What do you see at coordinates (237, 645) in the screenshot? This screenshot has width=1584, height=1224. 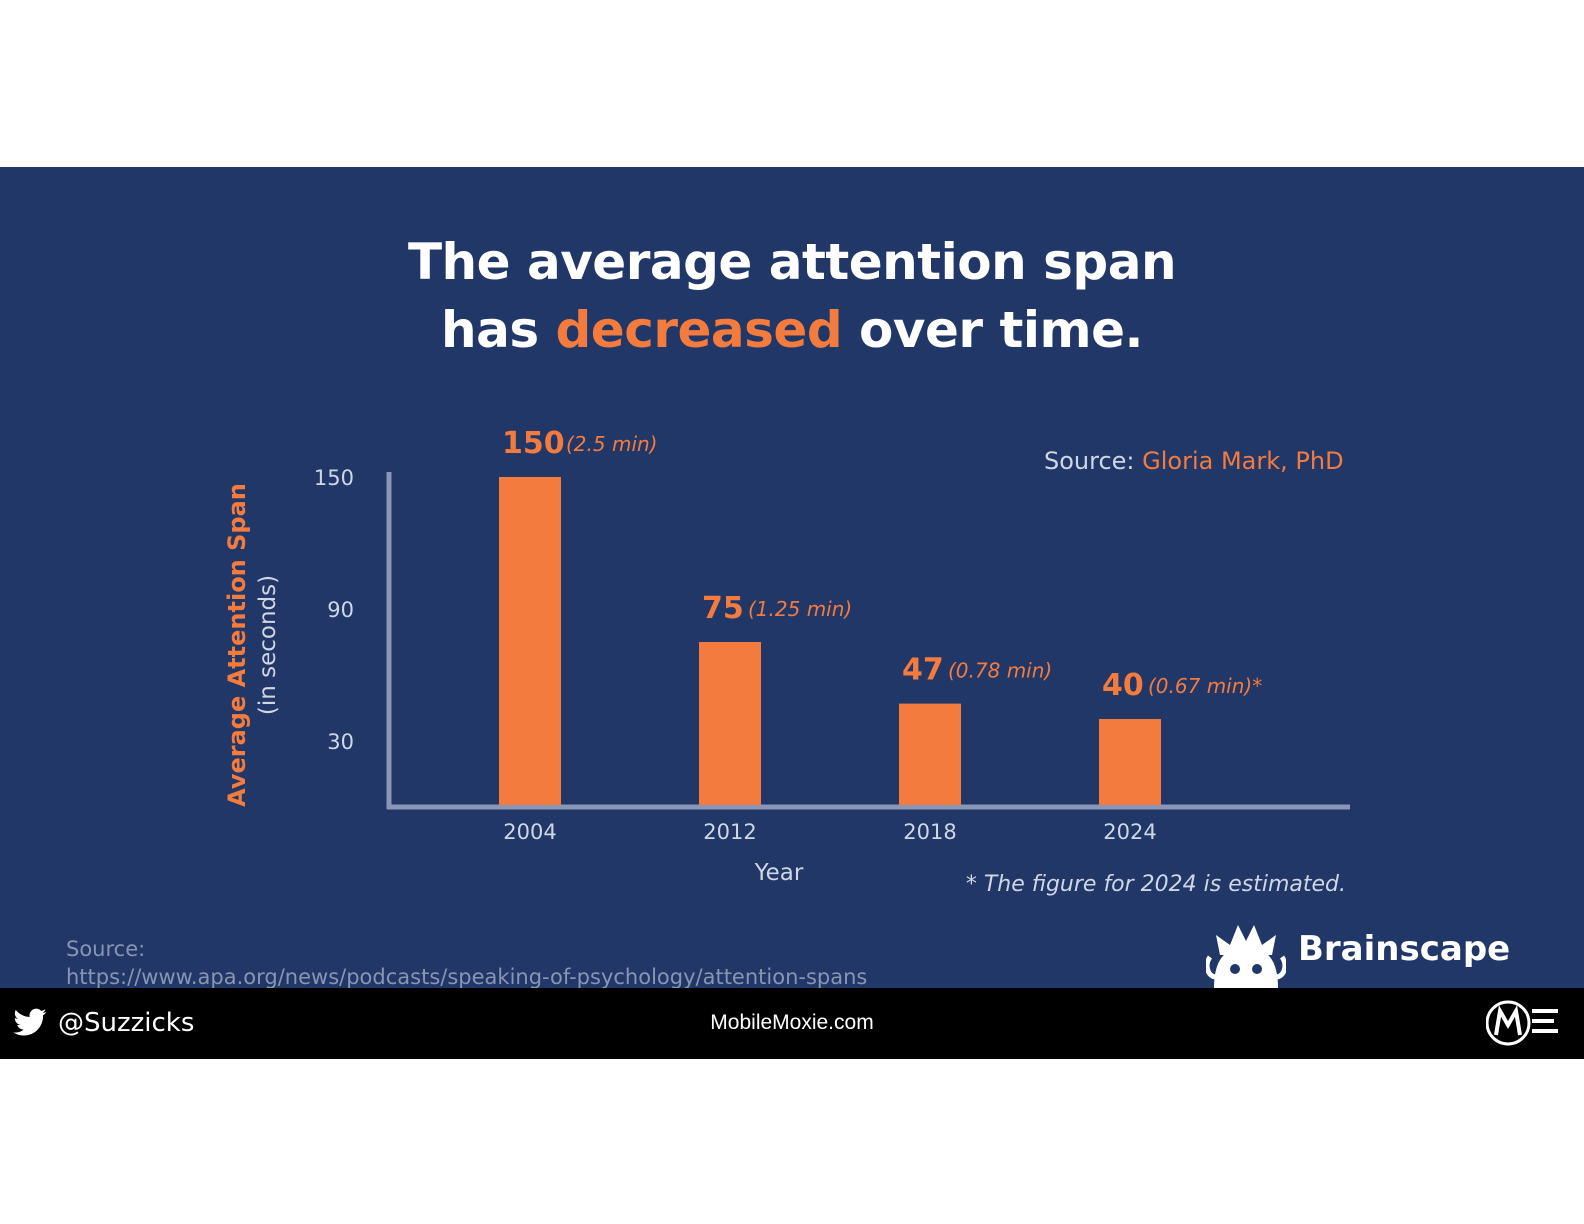 I see `y-axis-title: Average Attention Span` at bounding box center [237, 645].